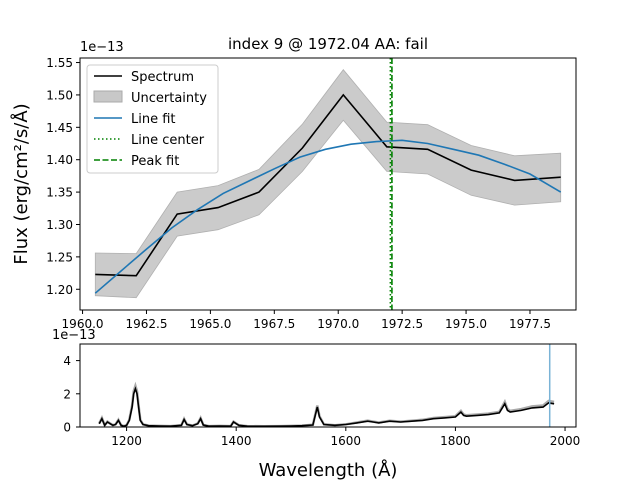 The height and width of the screenshot is (480, 640). What do you see at coordinates (210, 324) in the screenshot?
I see `main-x-tick-label: 1965.0` at bounding box center [210, 324].